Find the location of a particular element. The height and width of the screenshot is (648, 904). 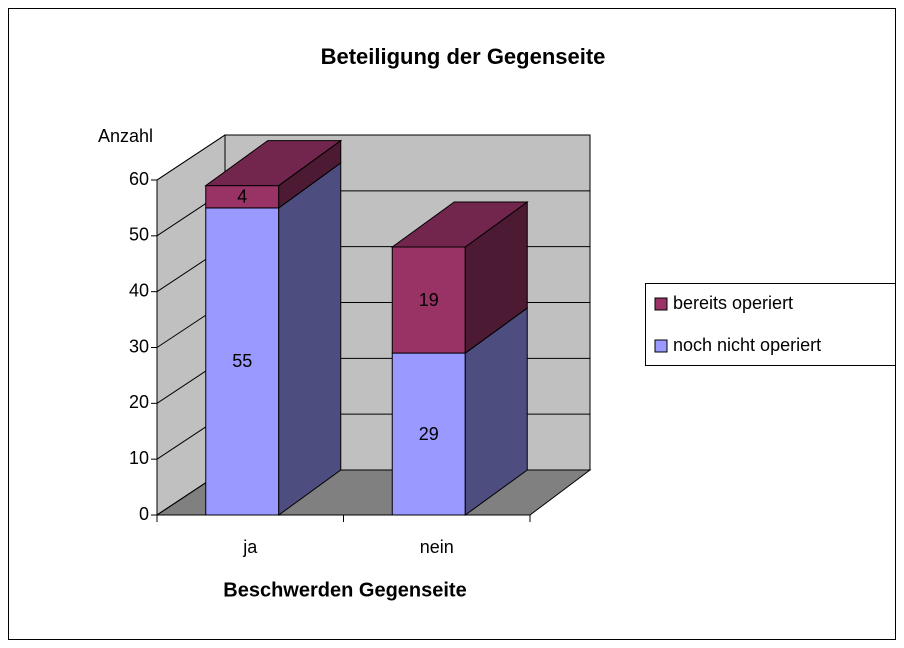

y-axis-label: Anzahl is located at coordinates (125, 136).